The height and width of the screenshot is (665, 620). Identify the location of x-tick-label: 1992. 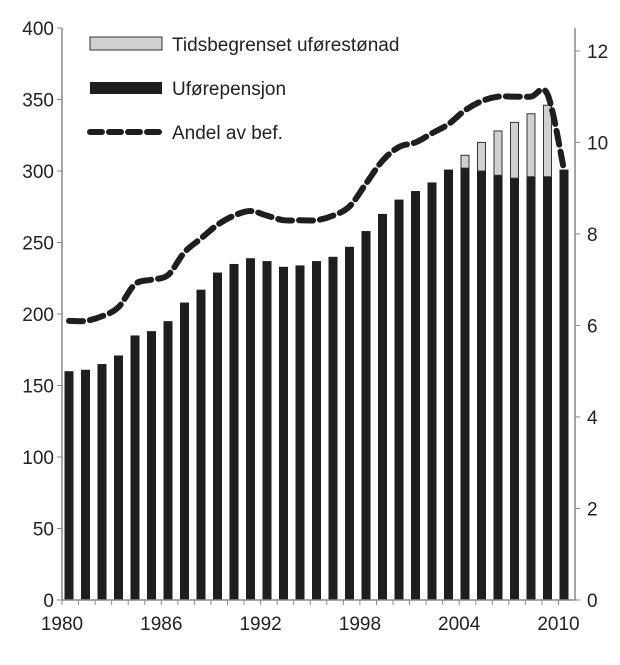
(260, 624).